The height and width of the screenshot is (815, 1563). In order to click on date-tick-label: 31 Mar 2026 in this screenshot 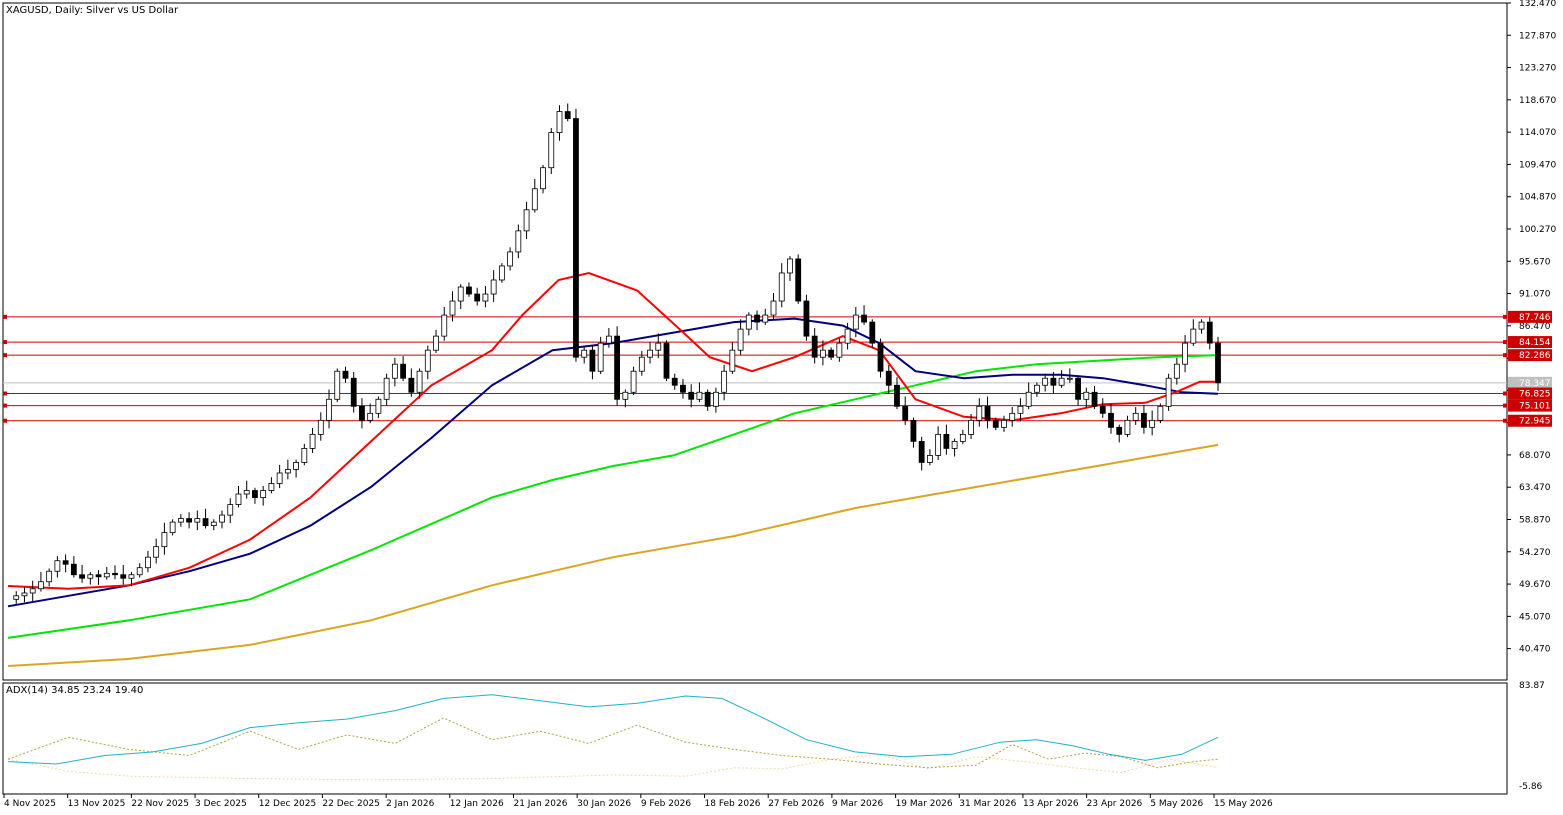, I will do `click(987, 804)`.